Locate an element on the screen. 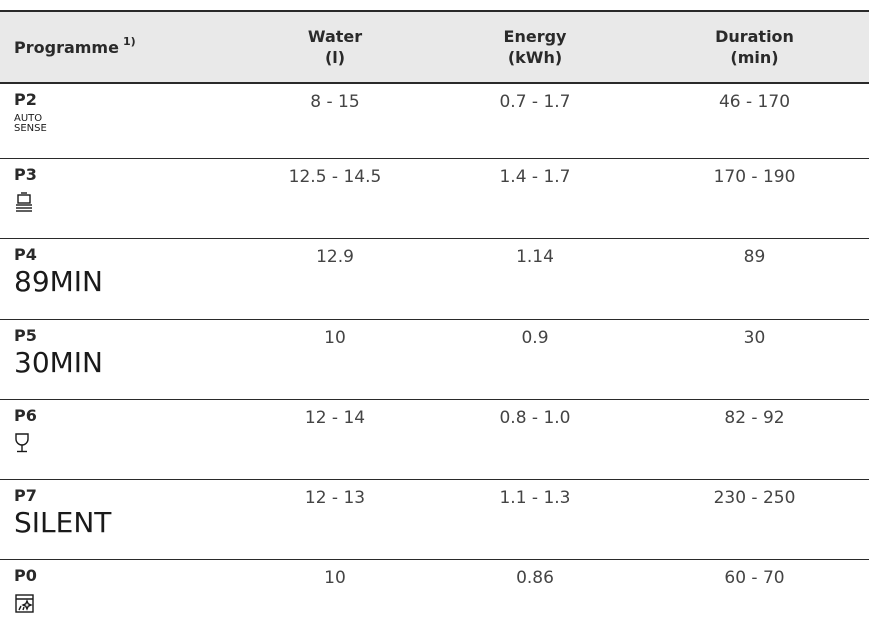  header-duration: Duration (min) is located at coordinates (754, 47).